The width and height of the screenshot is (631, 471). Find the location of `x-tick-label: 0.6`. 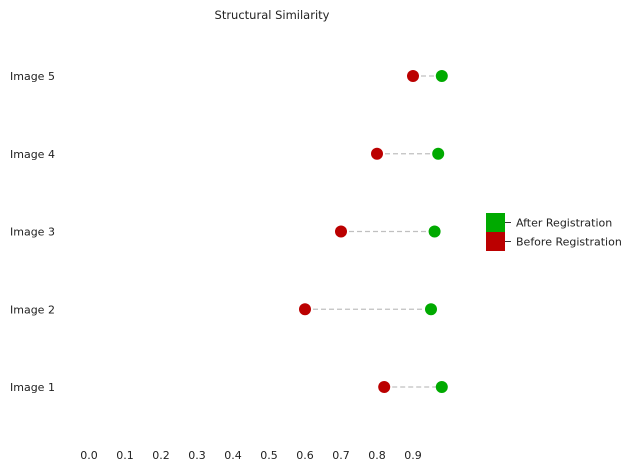

x-tick-label: 0.6 is located at coordinates (305, 455).